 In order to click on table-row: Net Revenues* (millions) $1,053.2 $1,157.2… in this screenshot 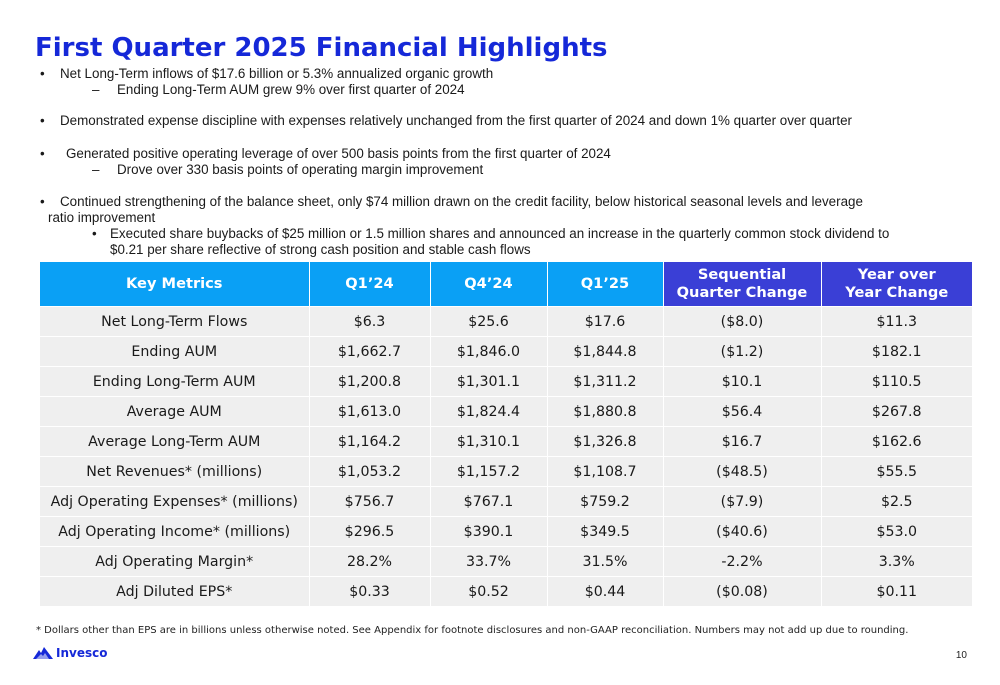, I will do `click(506, 471)`.